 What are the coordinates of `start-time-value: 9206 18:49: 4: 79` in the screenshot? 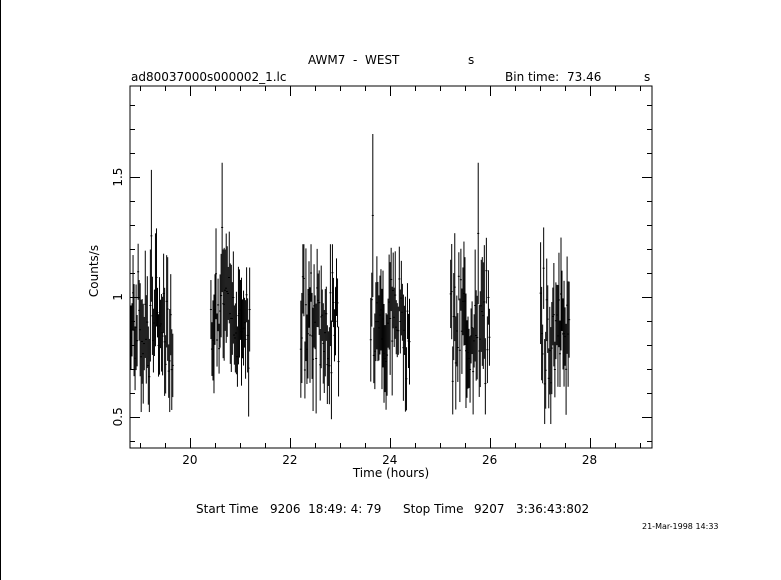 It's located at (326, 509).